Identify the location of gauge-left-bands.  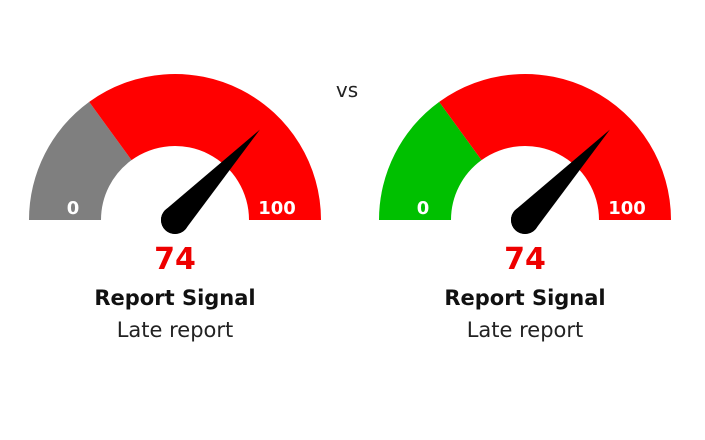
(175, 147).